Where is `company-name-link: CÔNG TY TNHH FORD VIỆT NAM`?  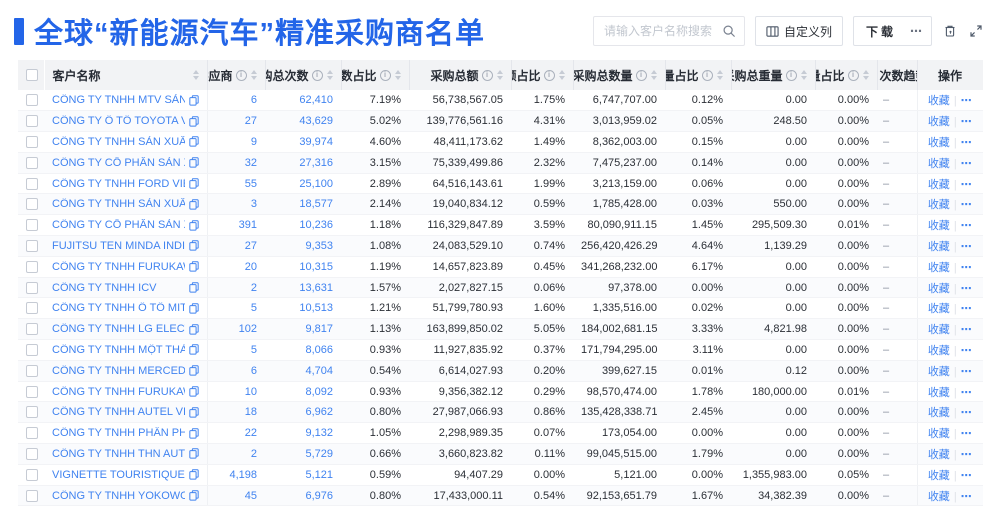 company-name-link: CÔNG TY TNHH FORD VIỆT NAM is located at coordinates (118, 183).